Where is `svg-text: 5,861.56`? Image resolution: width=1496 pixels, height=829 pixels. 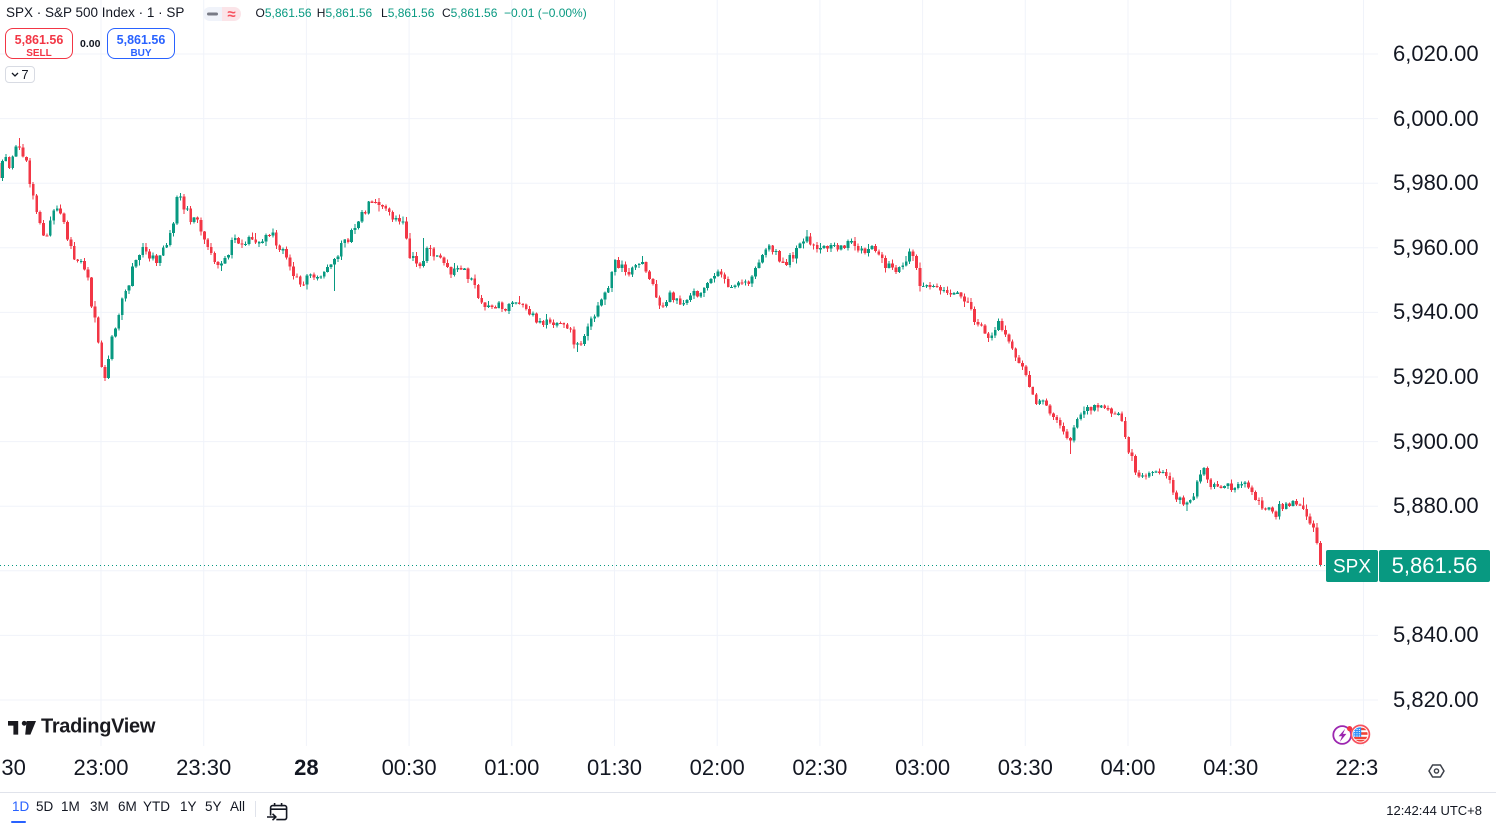
svg-text: 5,861.56 is located at coordinates (1435, 565).